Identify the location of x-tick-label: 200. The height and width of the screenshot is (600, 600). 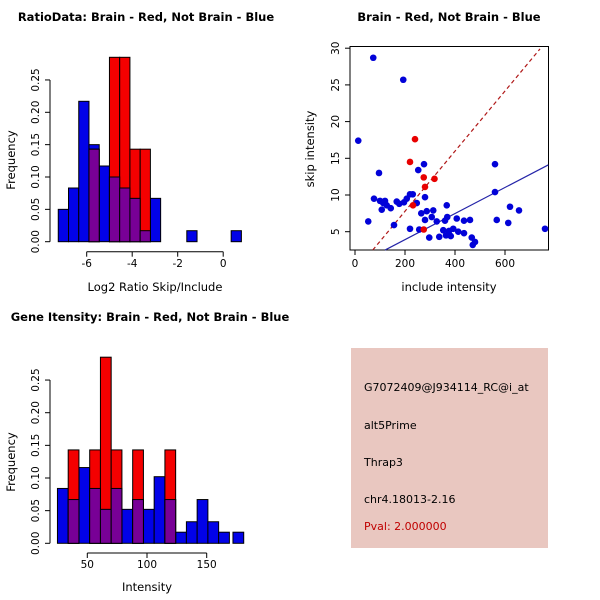
(405, 264).